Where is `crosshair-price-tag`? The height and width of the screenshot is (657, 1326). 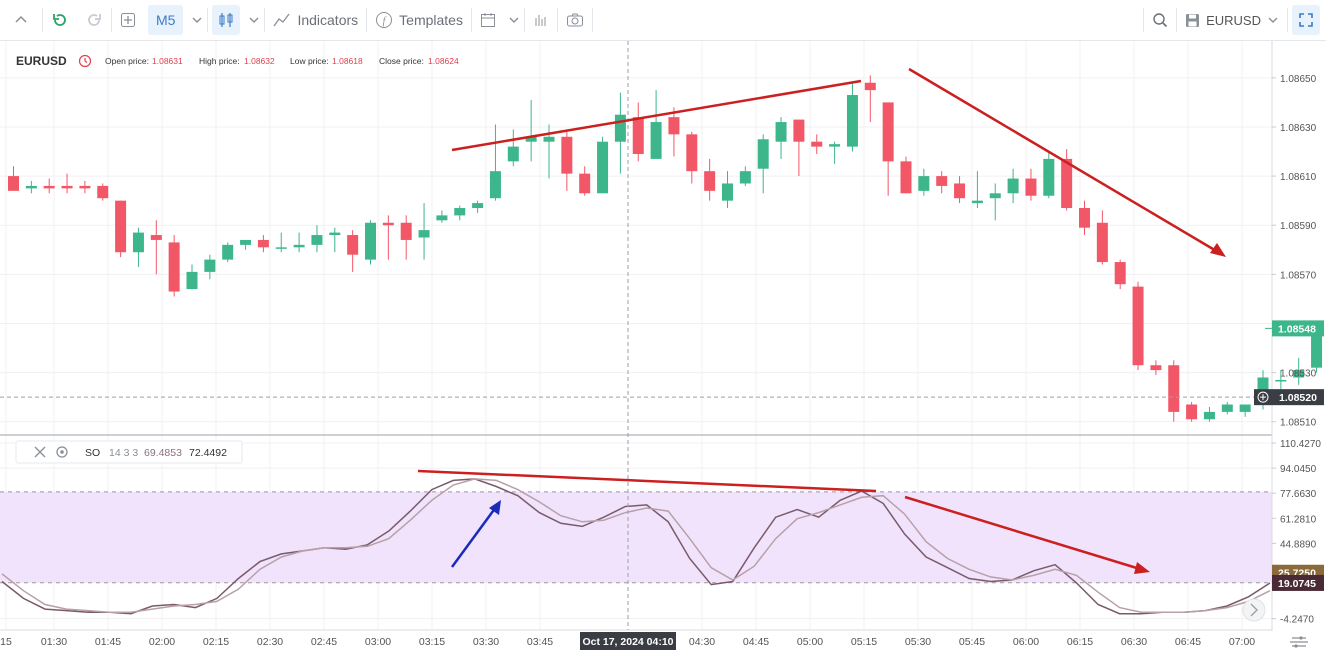
crosshair-price-tag is located at coordinates (1289, 397).